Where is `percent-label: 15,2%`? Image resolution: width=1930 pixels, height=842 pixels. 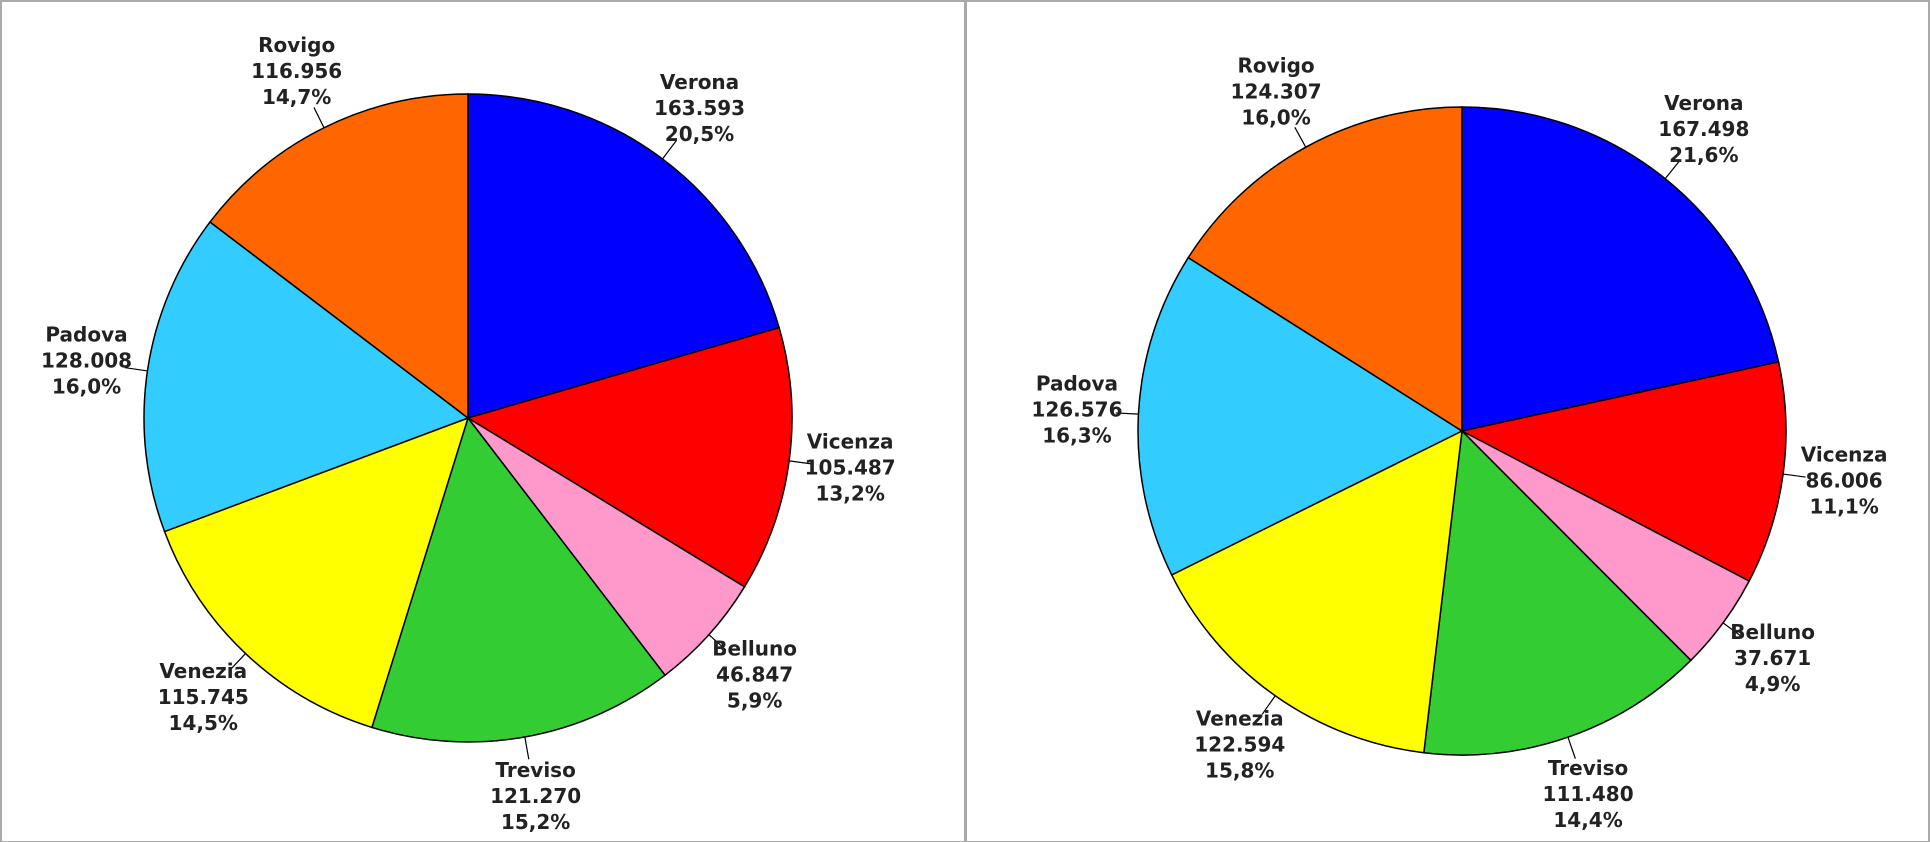
percent-label: 15,2% is located at coordinates (535, 822).